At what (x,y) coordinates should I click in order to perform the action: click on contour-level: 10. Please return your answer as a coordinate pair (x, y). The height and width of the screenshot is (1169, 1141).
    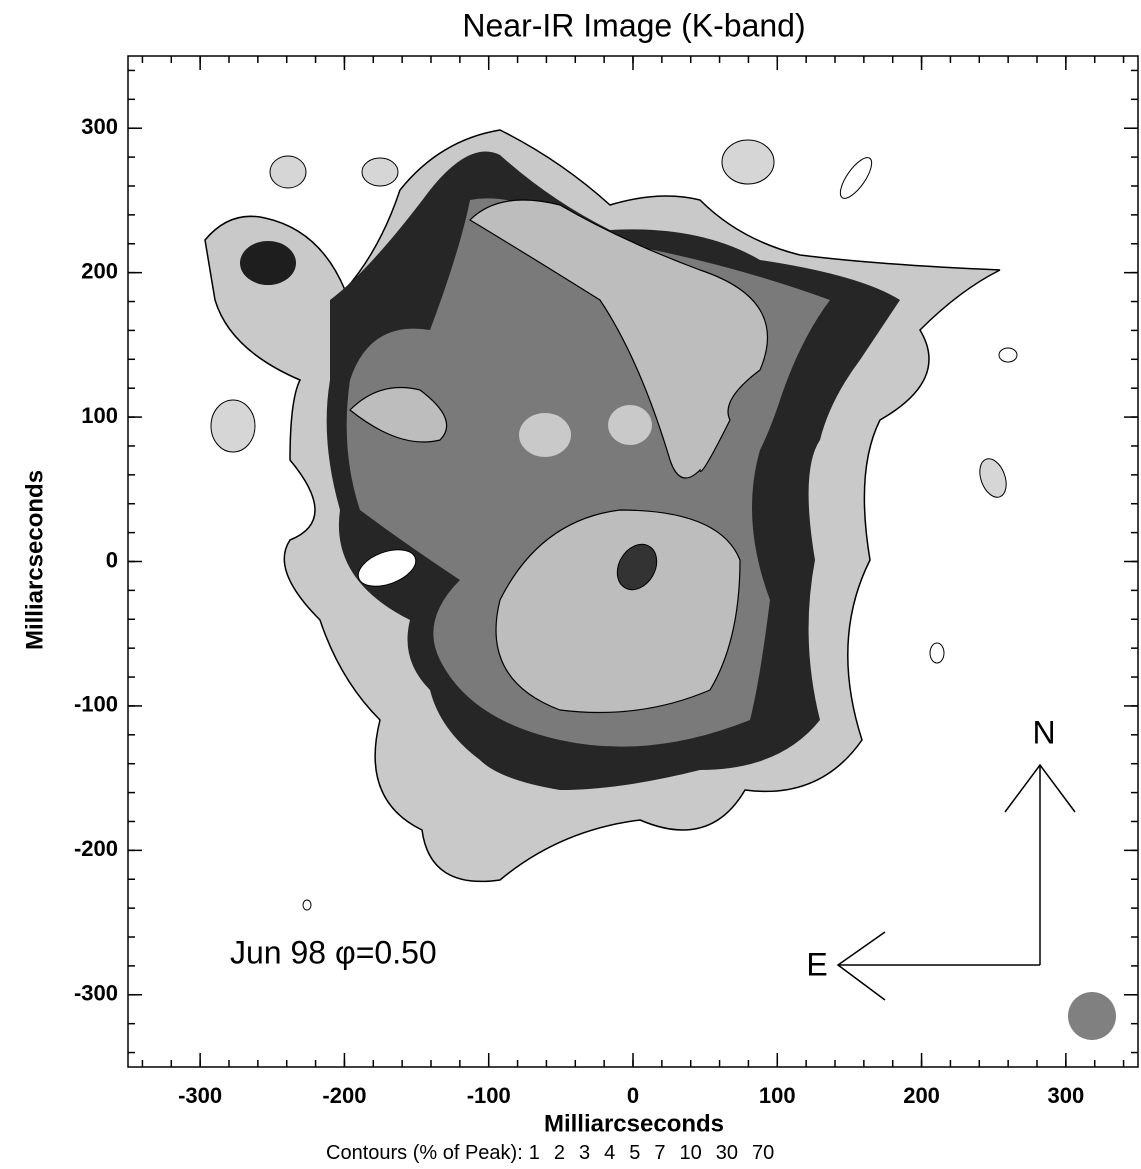
    Looking at the image, I should click on (691, 1153).